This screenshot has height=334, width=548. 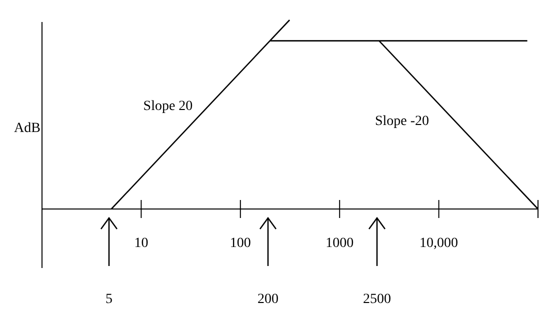 I want to click on annotation: Slope -20, so click(x=402, y=121).